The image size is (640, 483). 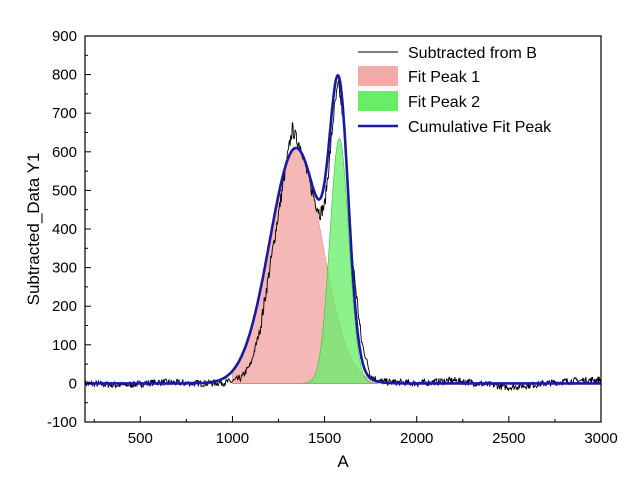 What do you see at coordinates (232, 438) in the screenshot?
I see `x-tick-label: 1000` at bounding box center [232, 438].